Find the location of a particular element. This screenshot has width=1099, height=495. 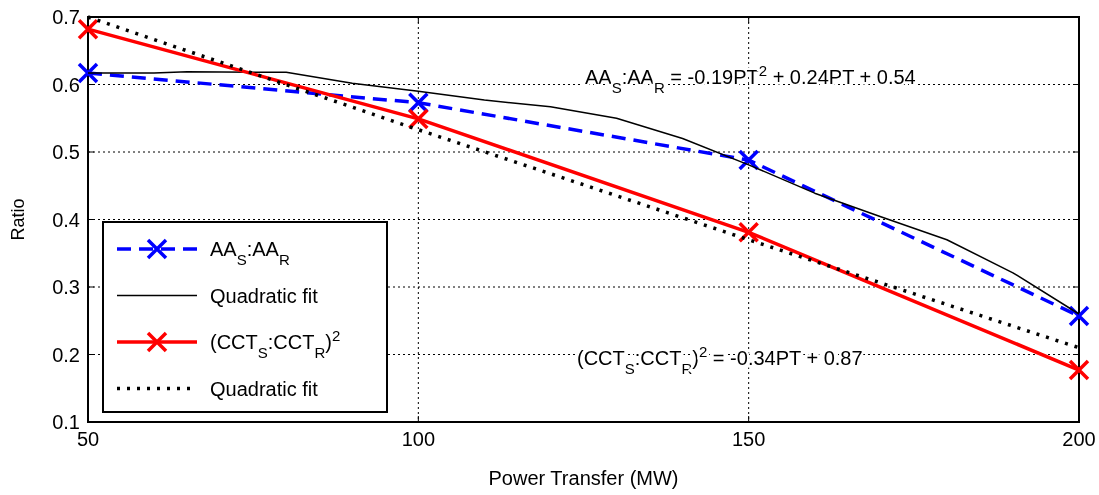

y-tick-label: 0.4 is located at coordinates (66, 219).